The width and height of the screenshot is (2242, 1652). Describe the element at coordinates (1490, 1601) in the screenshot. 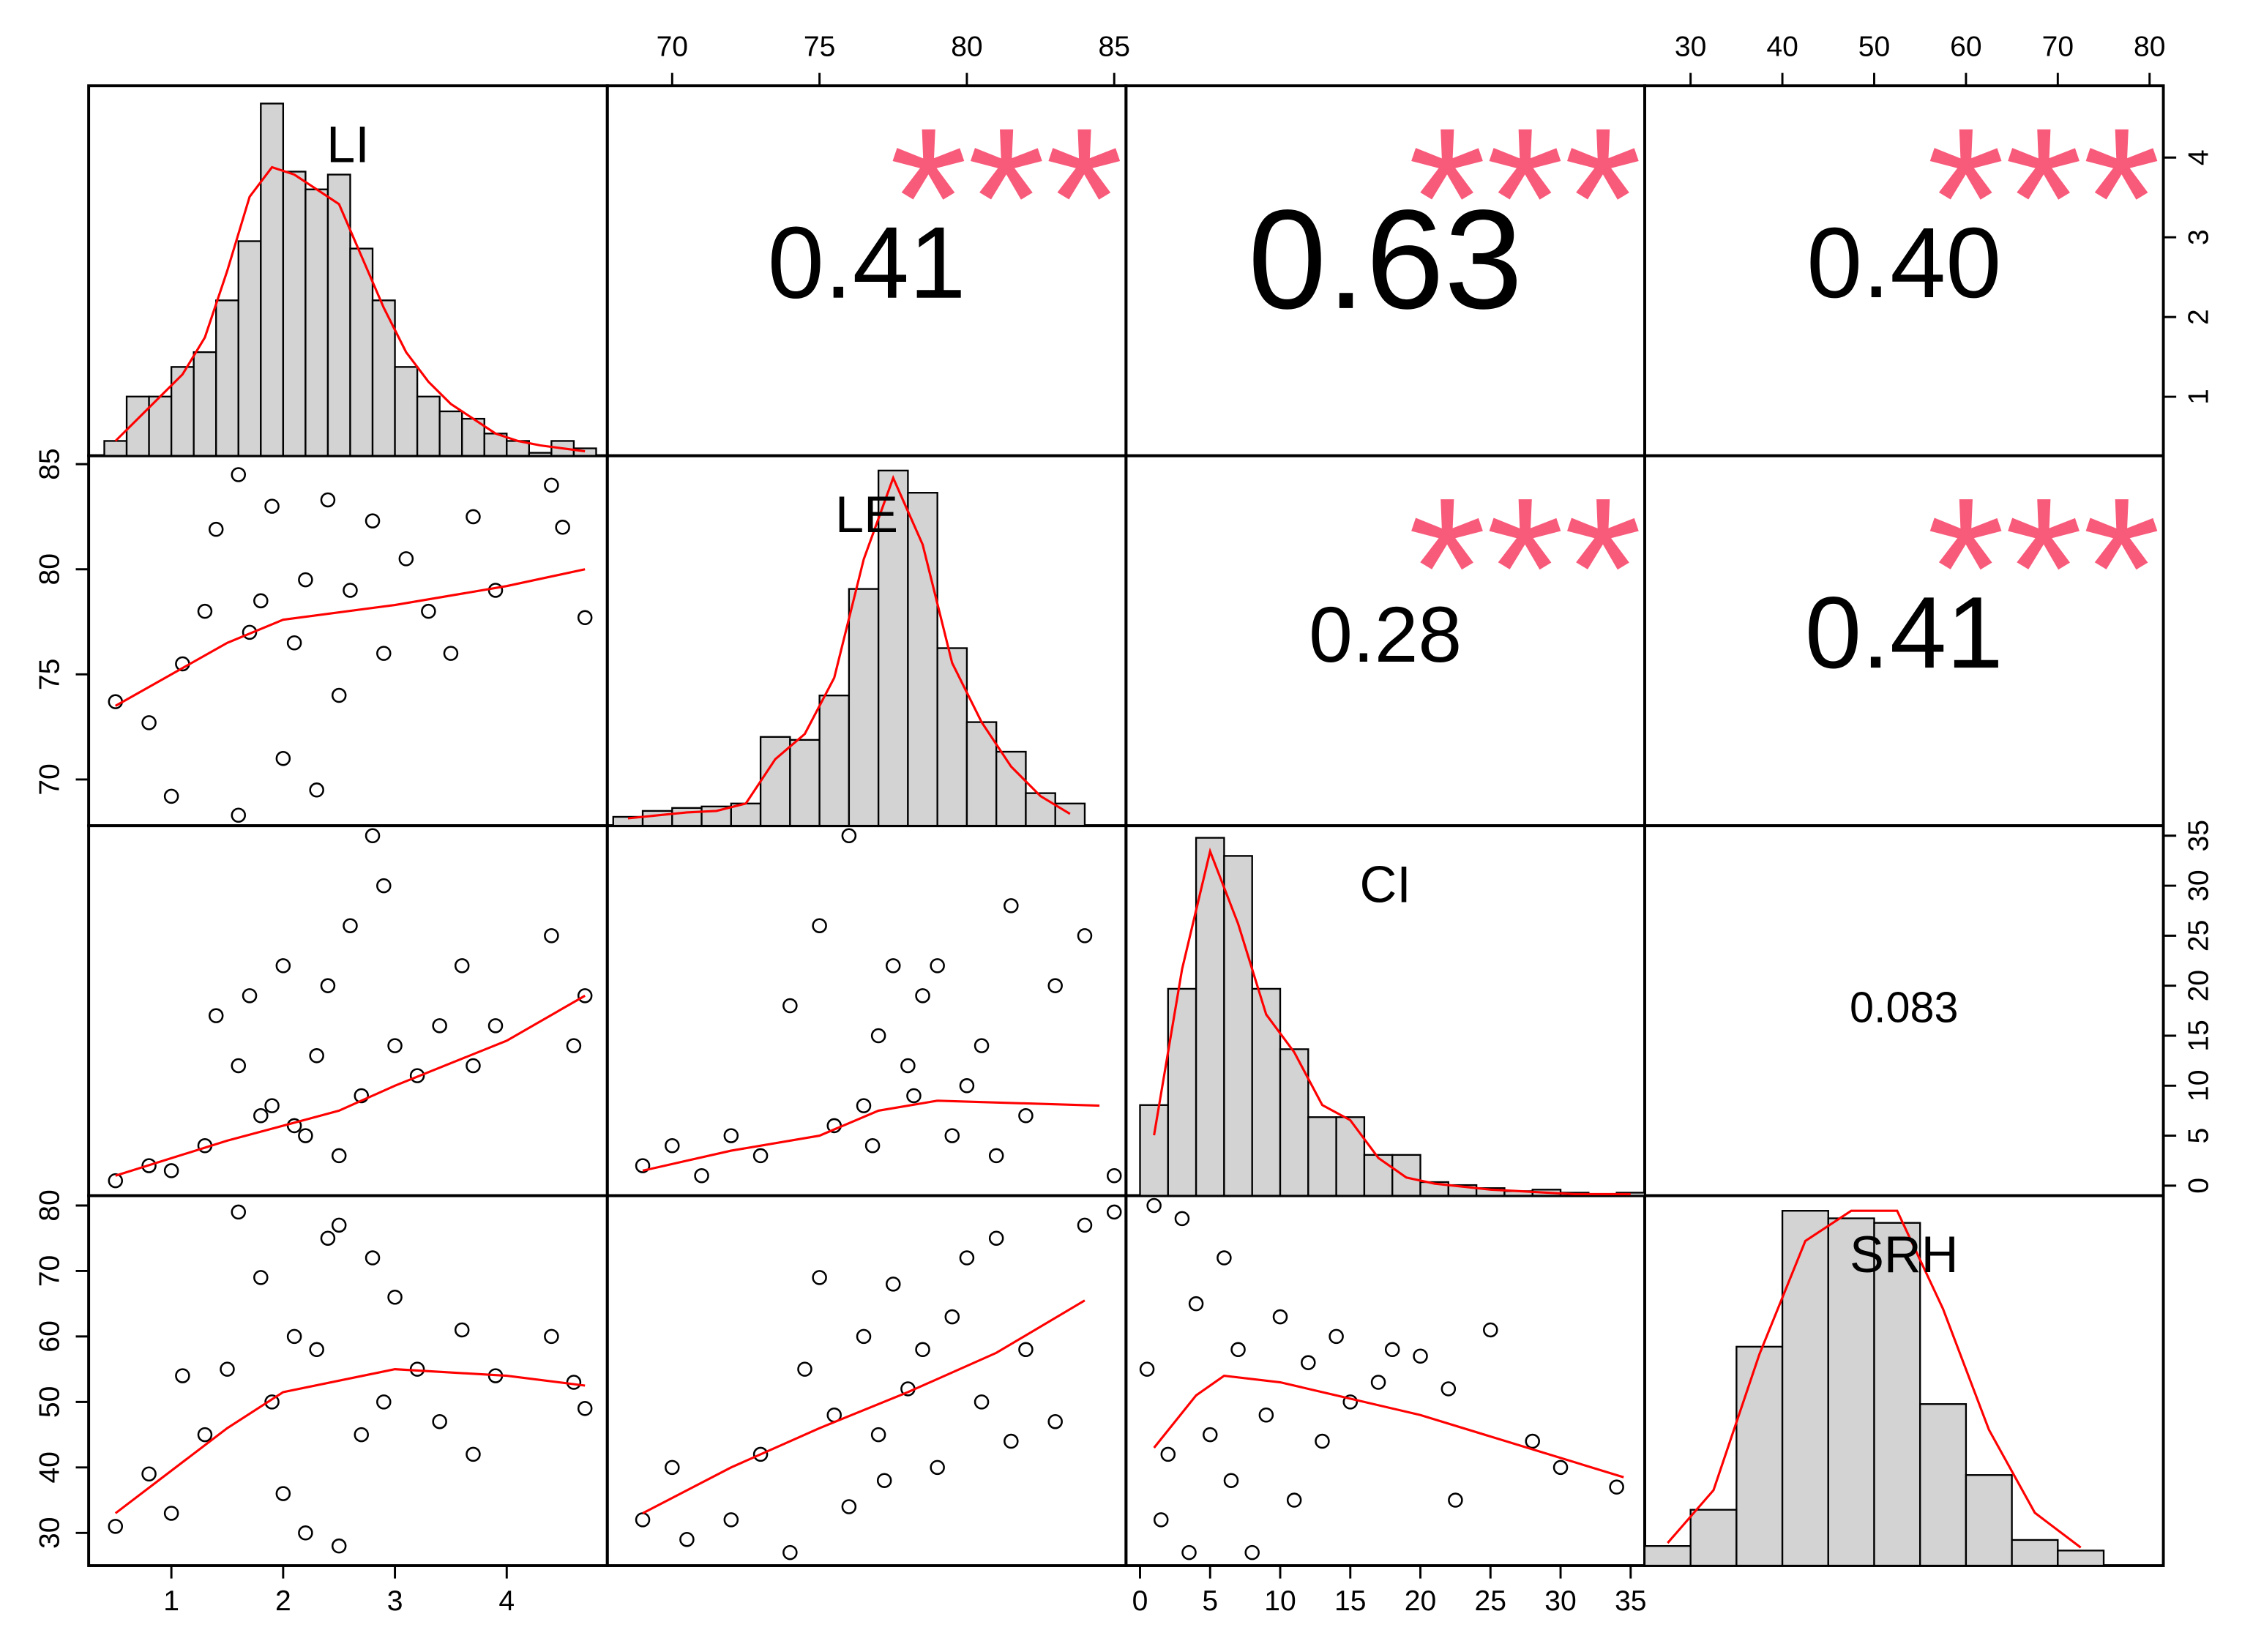

I see `x-tick-label: 25` at that location.